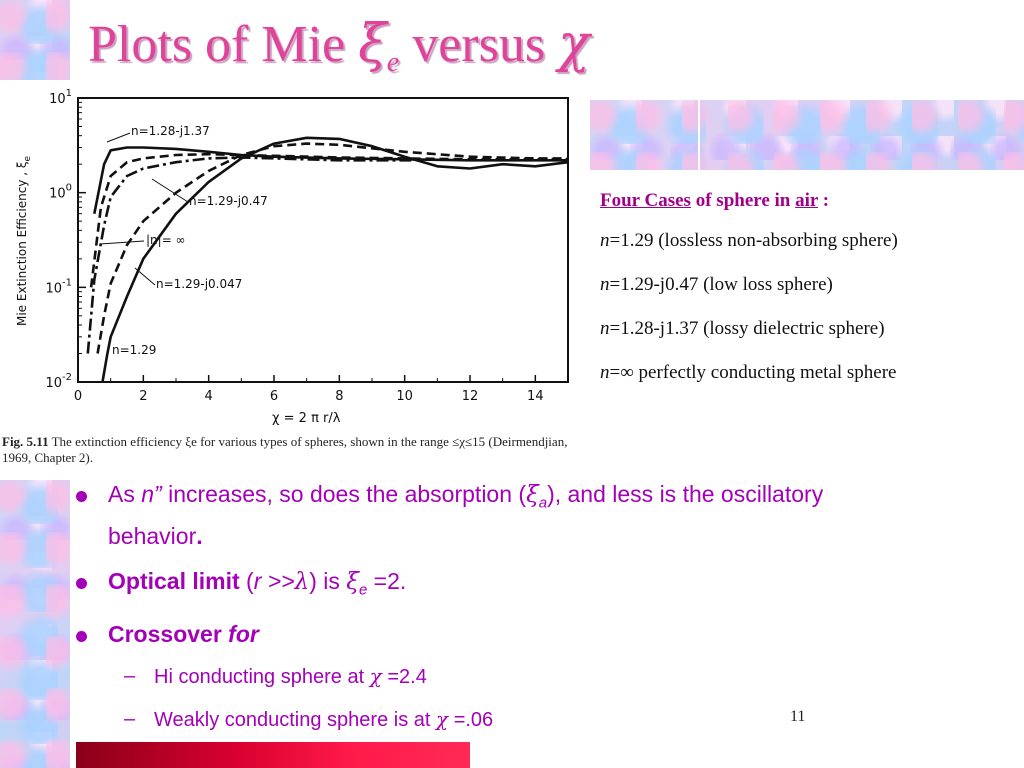 The width and height of the screenshot is (1024, 768). Describe the element at coordinates (470, 396) in the screenshot. I see `x-tick-label: 12` at that location.